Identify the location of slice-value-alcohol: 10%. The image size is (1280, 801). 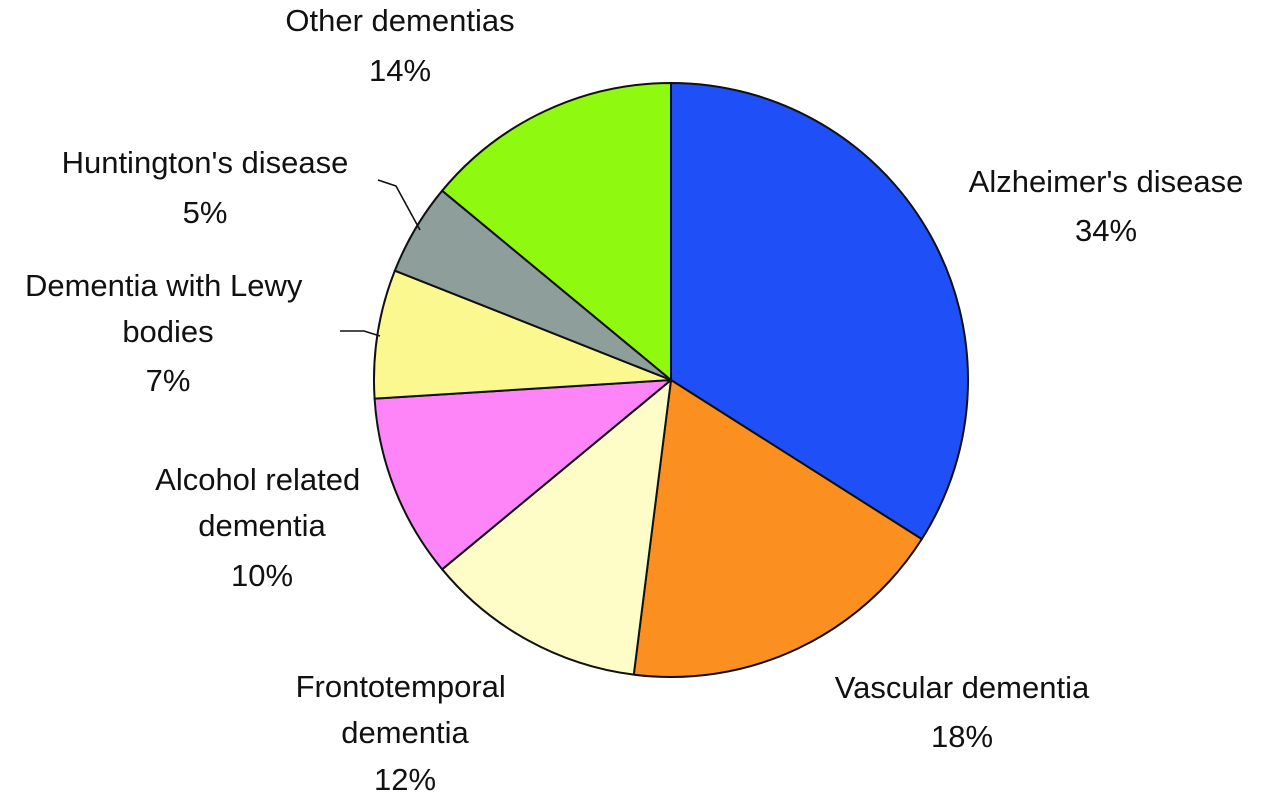
(262, 575).